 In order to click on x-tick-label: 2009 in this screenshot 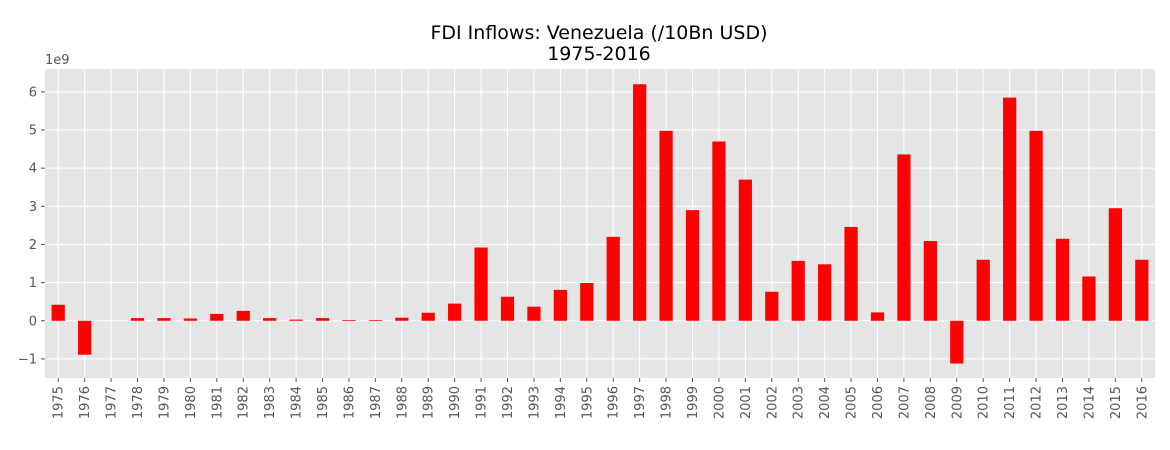, I will do `click(957, 402)`.